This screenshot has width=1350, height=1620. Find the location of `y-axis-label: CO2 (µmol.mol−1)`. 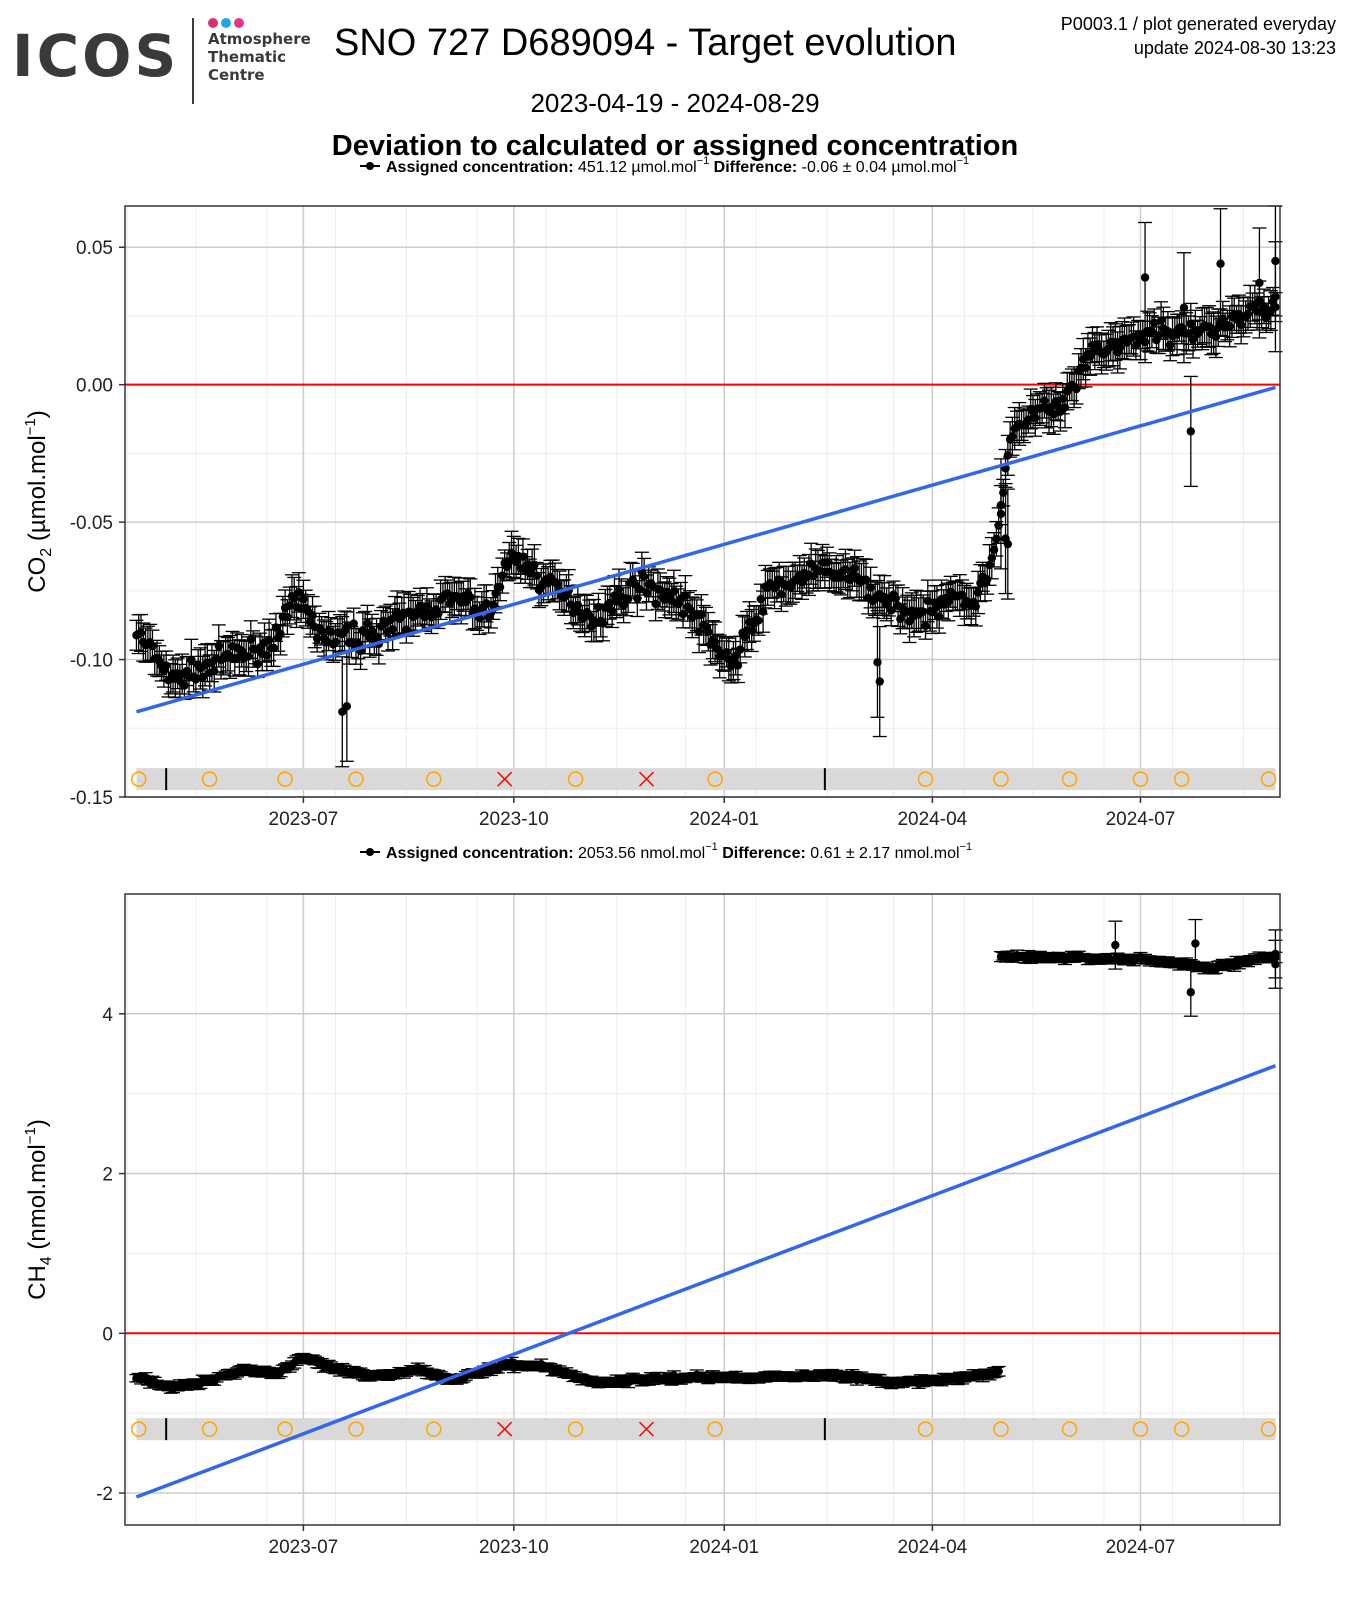

y-axis-label: CO2 (µmol.mol−1) is located at coordinates (38, 501).